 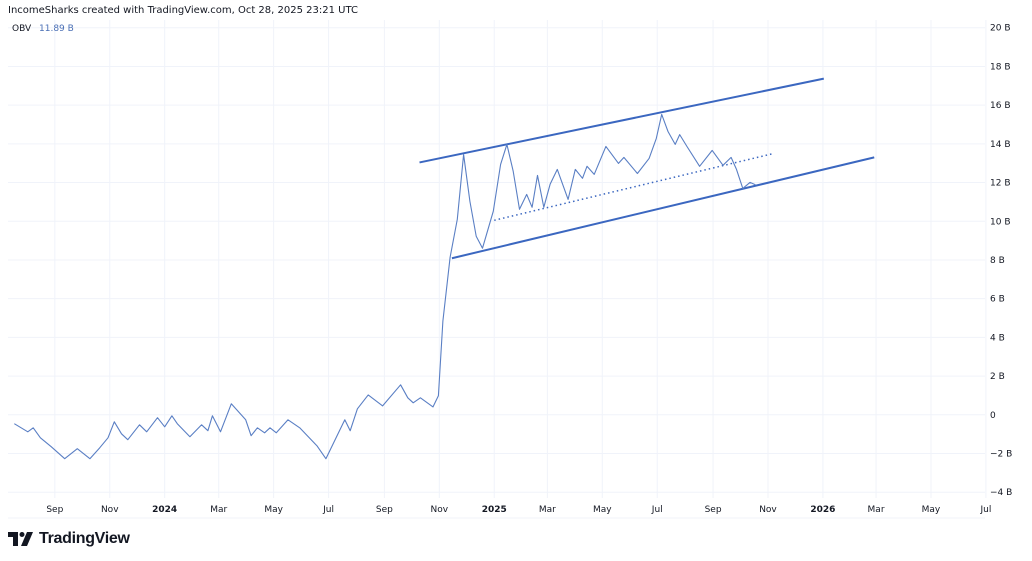 What do you see at coordinates (997, 300) in the screenshot?
I see `y-tick-label: 6 B` at bounding box center [997, 300].